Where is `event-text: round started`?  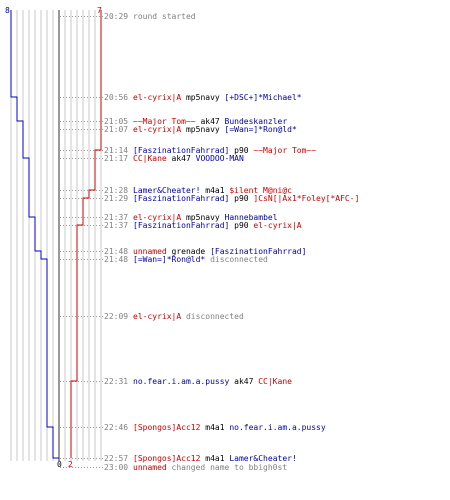 event-text: round started is located at coordinates (164, 16).